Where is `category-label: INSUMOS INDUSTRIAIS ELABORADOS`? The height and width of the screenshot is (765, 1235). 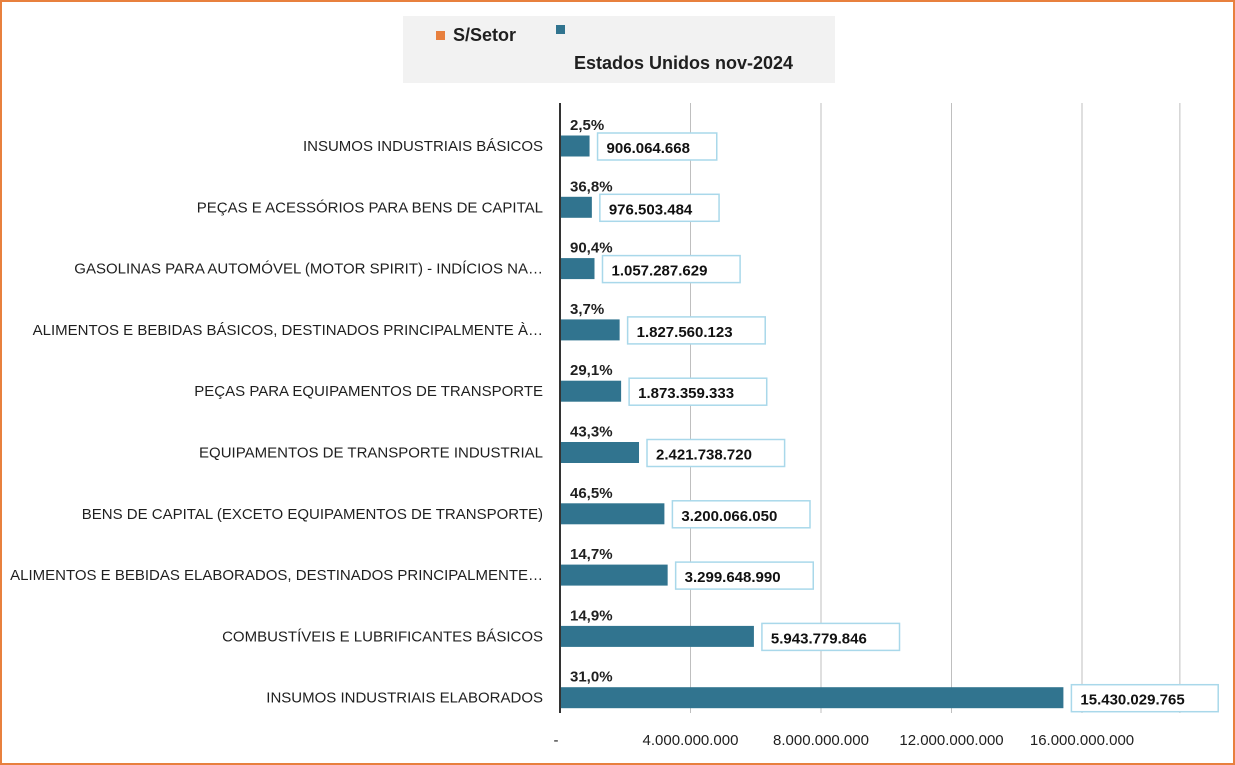 category-label: INSUMOS INDUSTRIAIS ELABORADOS is located at coordinates (404, 698).